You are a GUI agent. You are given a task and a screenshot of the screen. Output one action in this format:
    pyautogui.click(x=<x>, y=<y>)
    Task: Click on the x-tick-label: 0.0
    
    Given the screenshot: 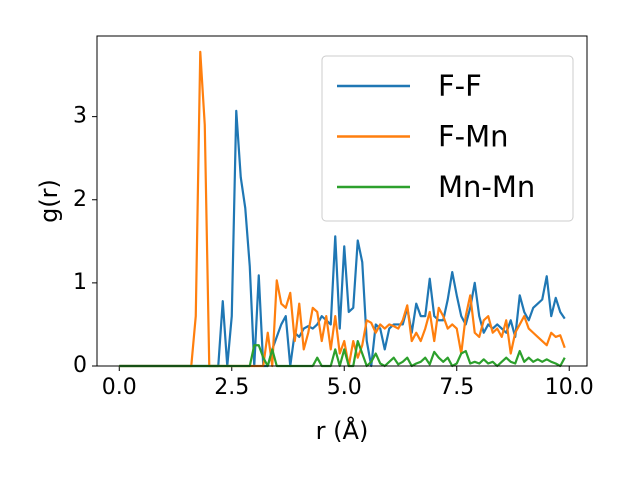 What is the action you would take?
    pyautogui.click(x=119, y=387)
    